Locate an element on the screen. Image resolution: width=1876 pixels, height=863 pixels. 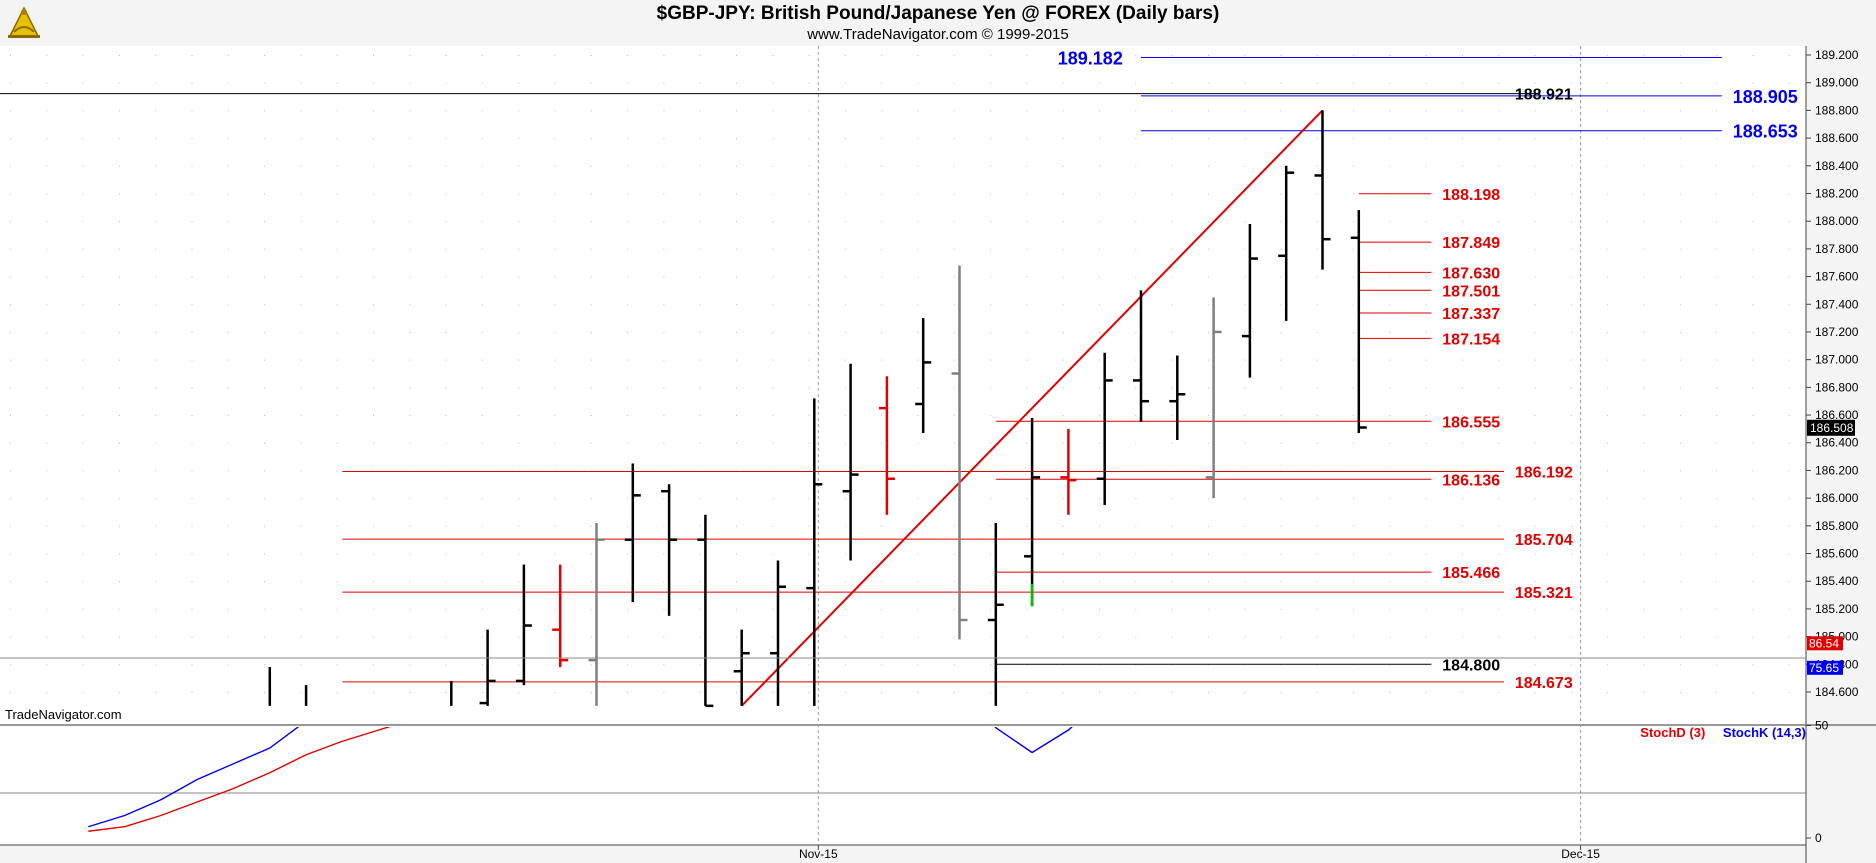
level-label: 188.921 is located at coordinates (1544, 95).